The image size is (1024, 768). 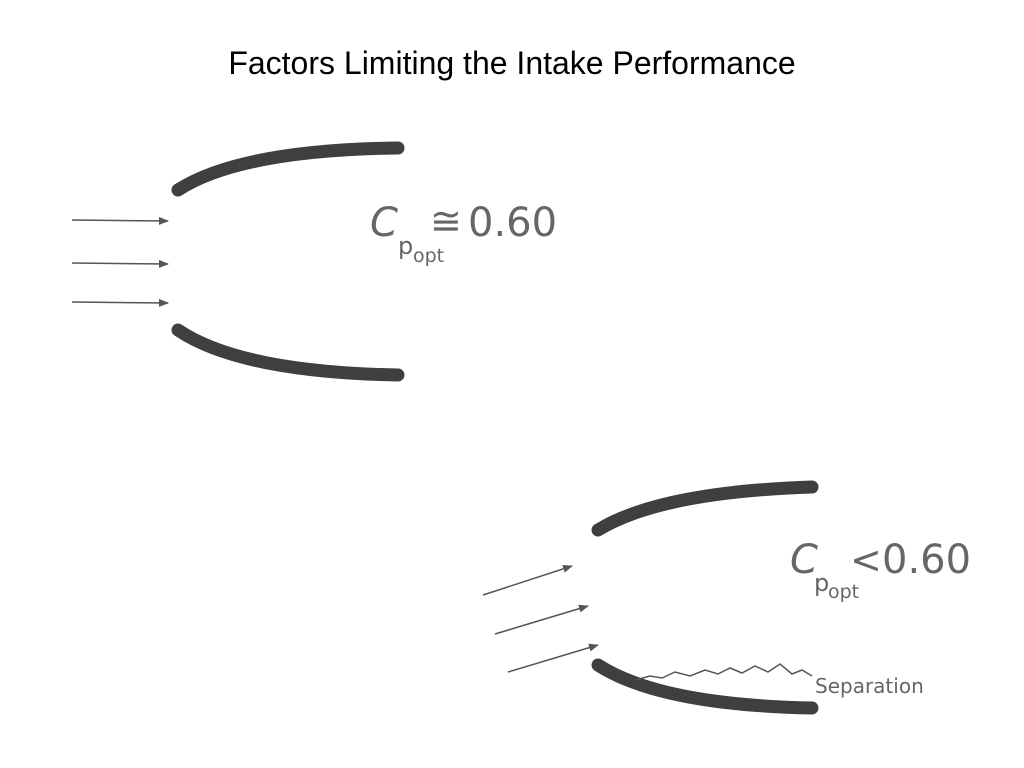 What do you see at coordinates (511, 63) in the screenshot?
I see `slide-title: Factors Limiting the Intake Performance` at bounding box center [511, 63].